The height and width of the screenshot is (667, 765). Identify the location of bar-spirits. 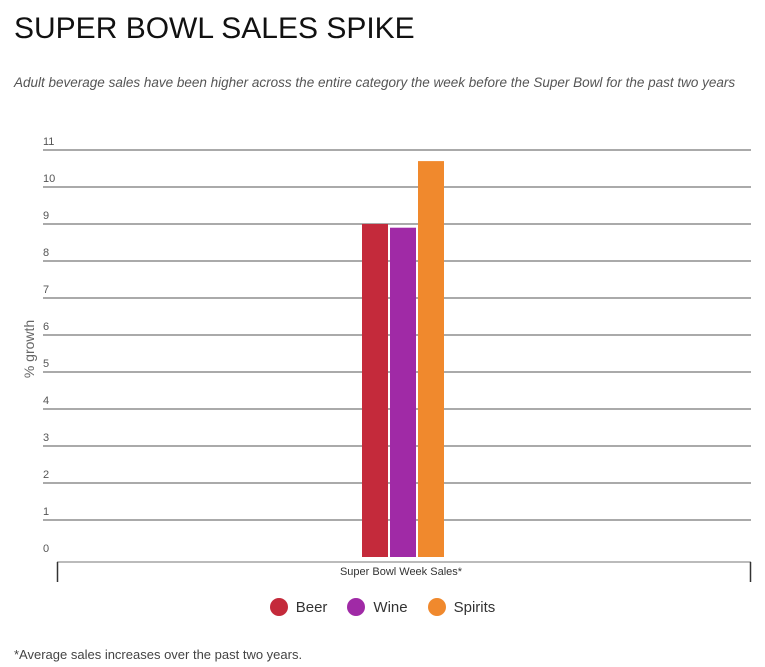
(431, 359).